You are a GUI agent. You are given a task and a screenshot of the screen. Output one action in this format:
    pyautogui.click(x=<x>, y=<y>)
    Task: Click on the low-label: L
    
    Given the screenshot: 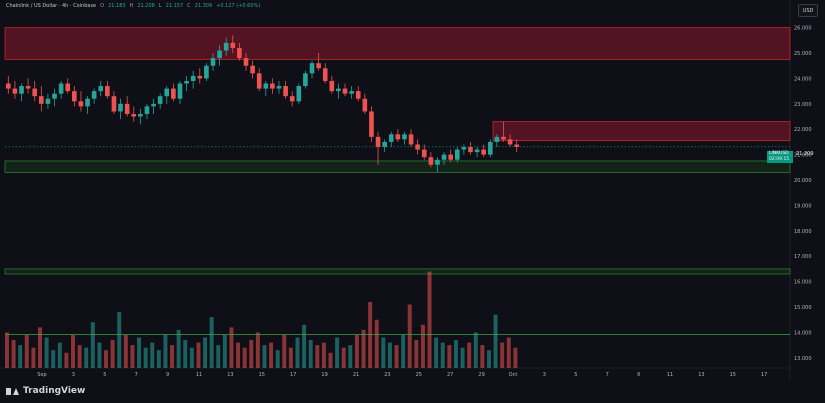 What is the action you would take?
    pyautogui.click(x=160, y=6)
    